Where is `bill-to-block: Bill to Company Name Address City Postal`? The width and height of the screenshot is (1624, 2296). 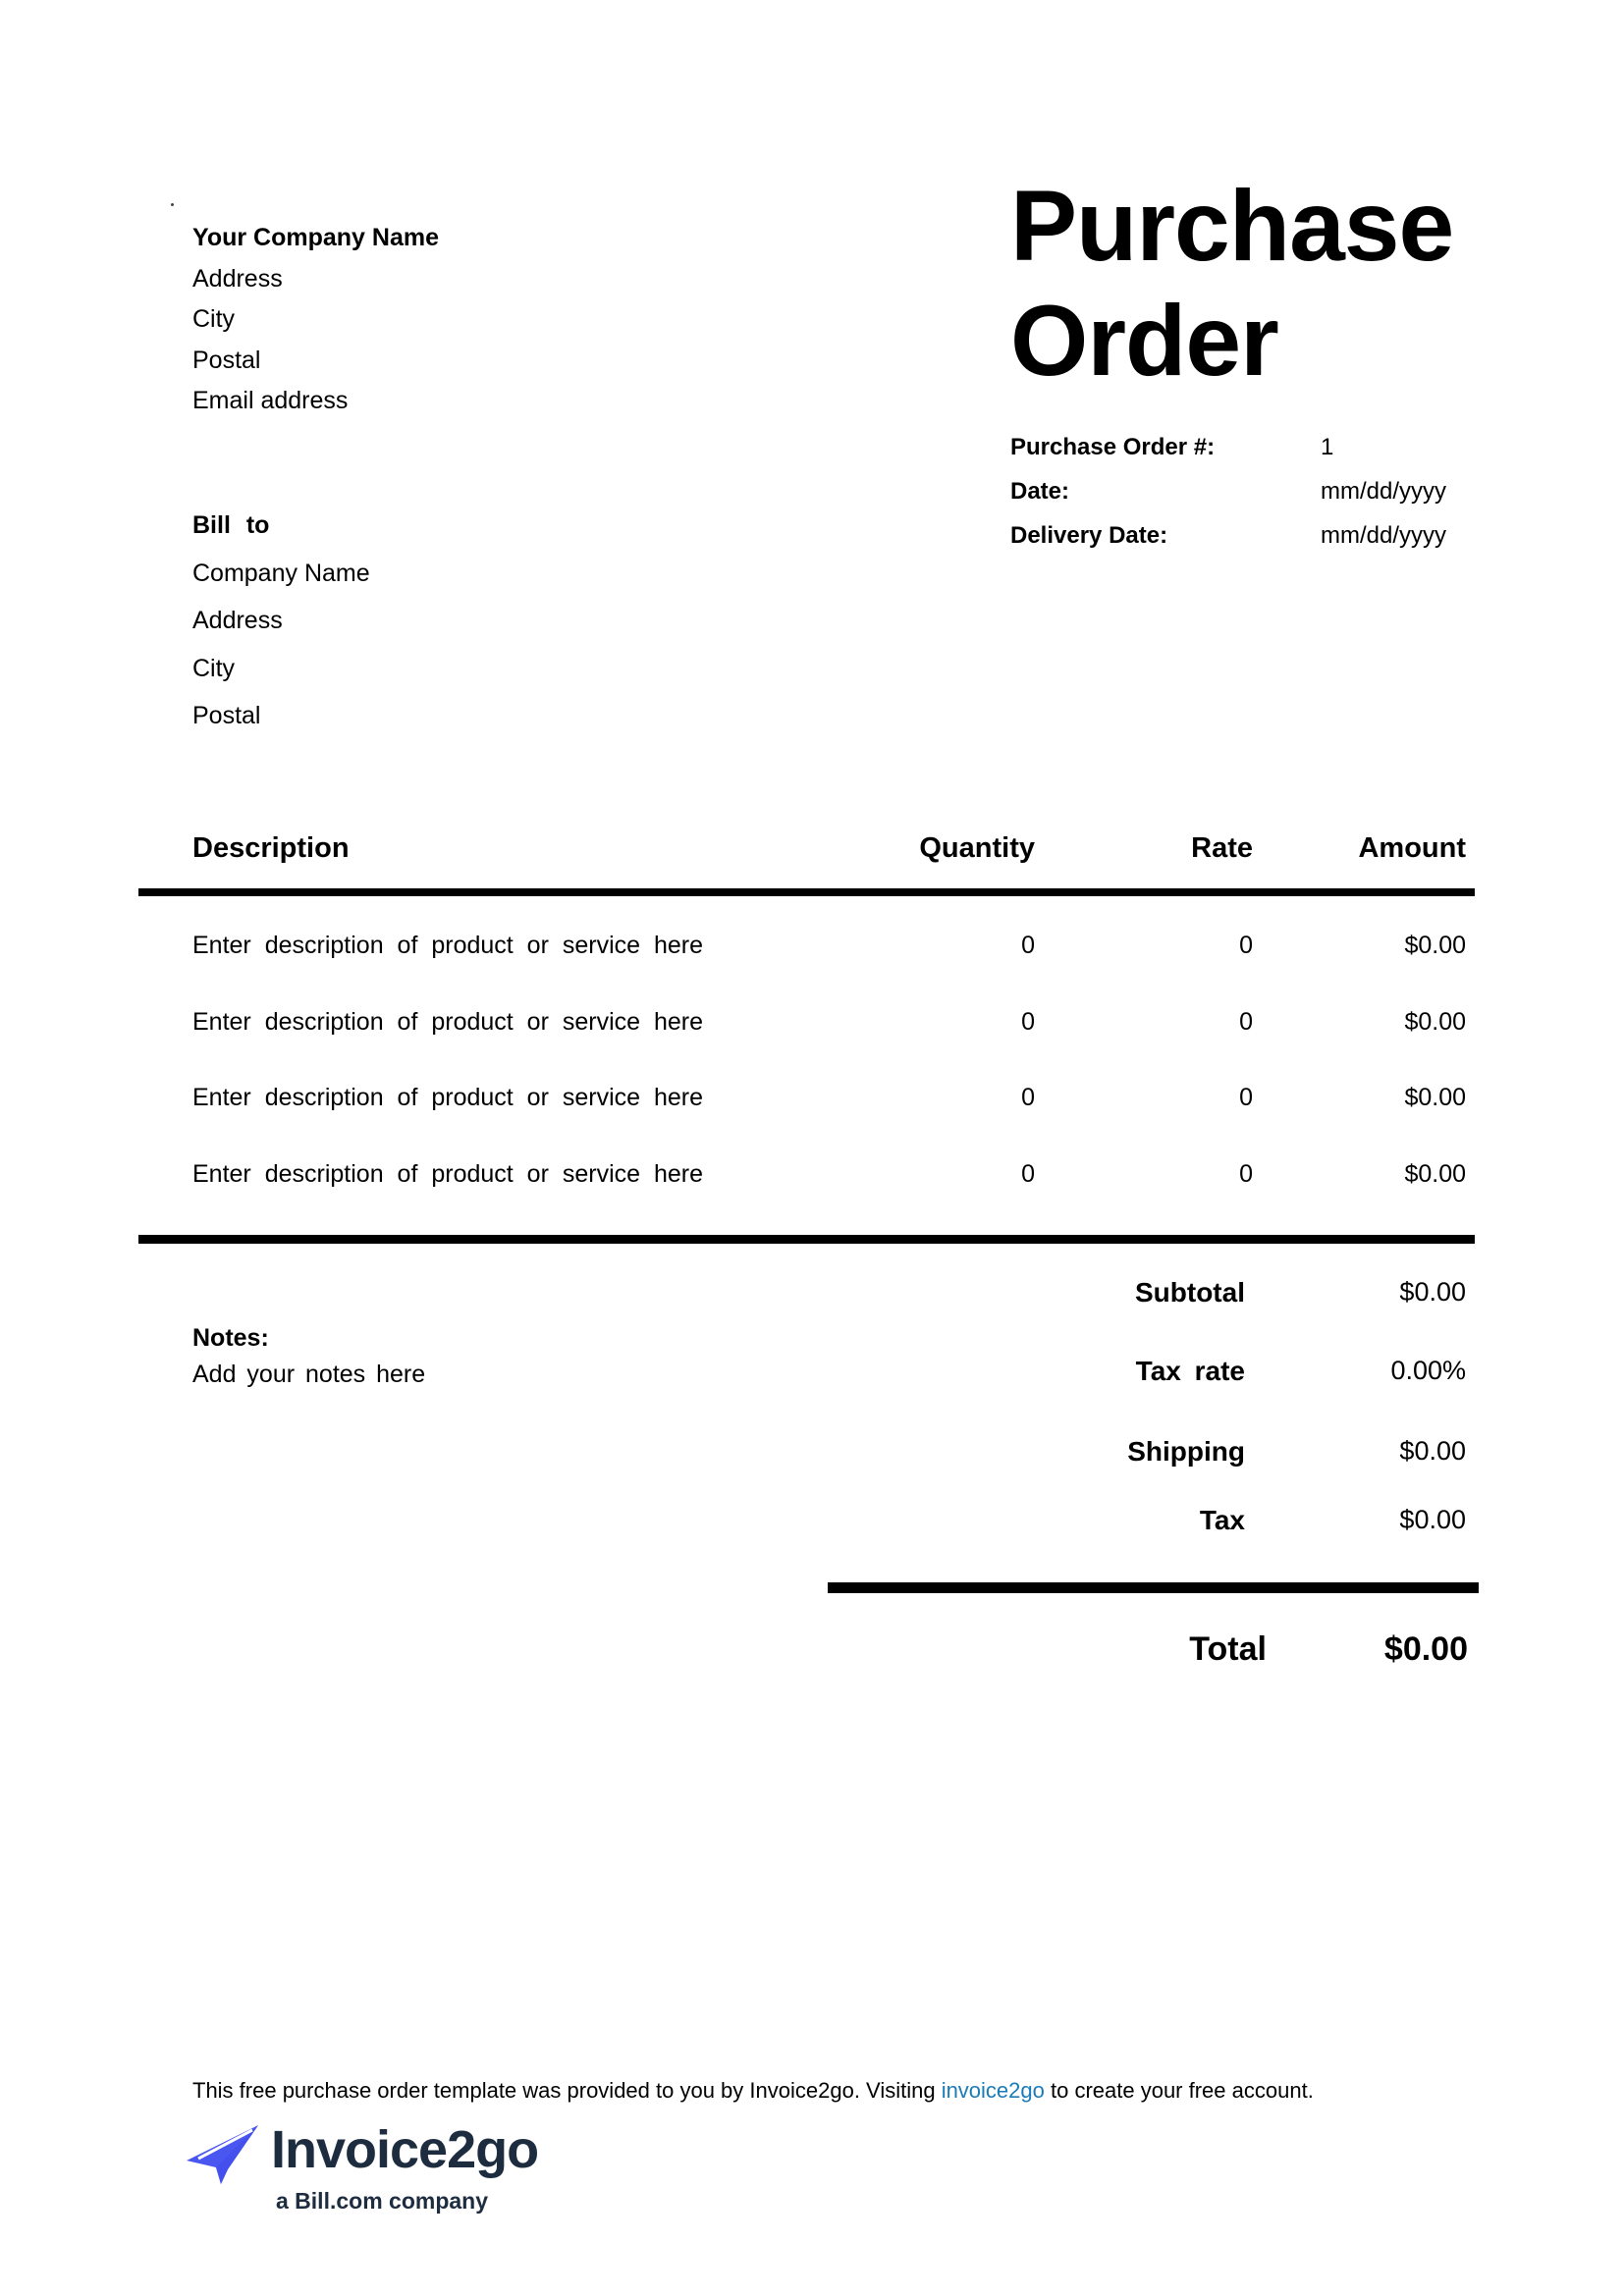 bill-to-block: Bill to Company Name Address City Postal is located at coordinates (281, 621).